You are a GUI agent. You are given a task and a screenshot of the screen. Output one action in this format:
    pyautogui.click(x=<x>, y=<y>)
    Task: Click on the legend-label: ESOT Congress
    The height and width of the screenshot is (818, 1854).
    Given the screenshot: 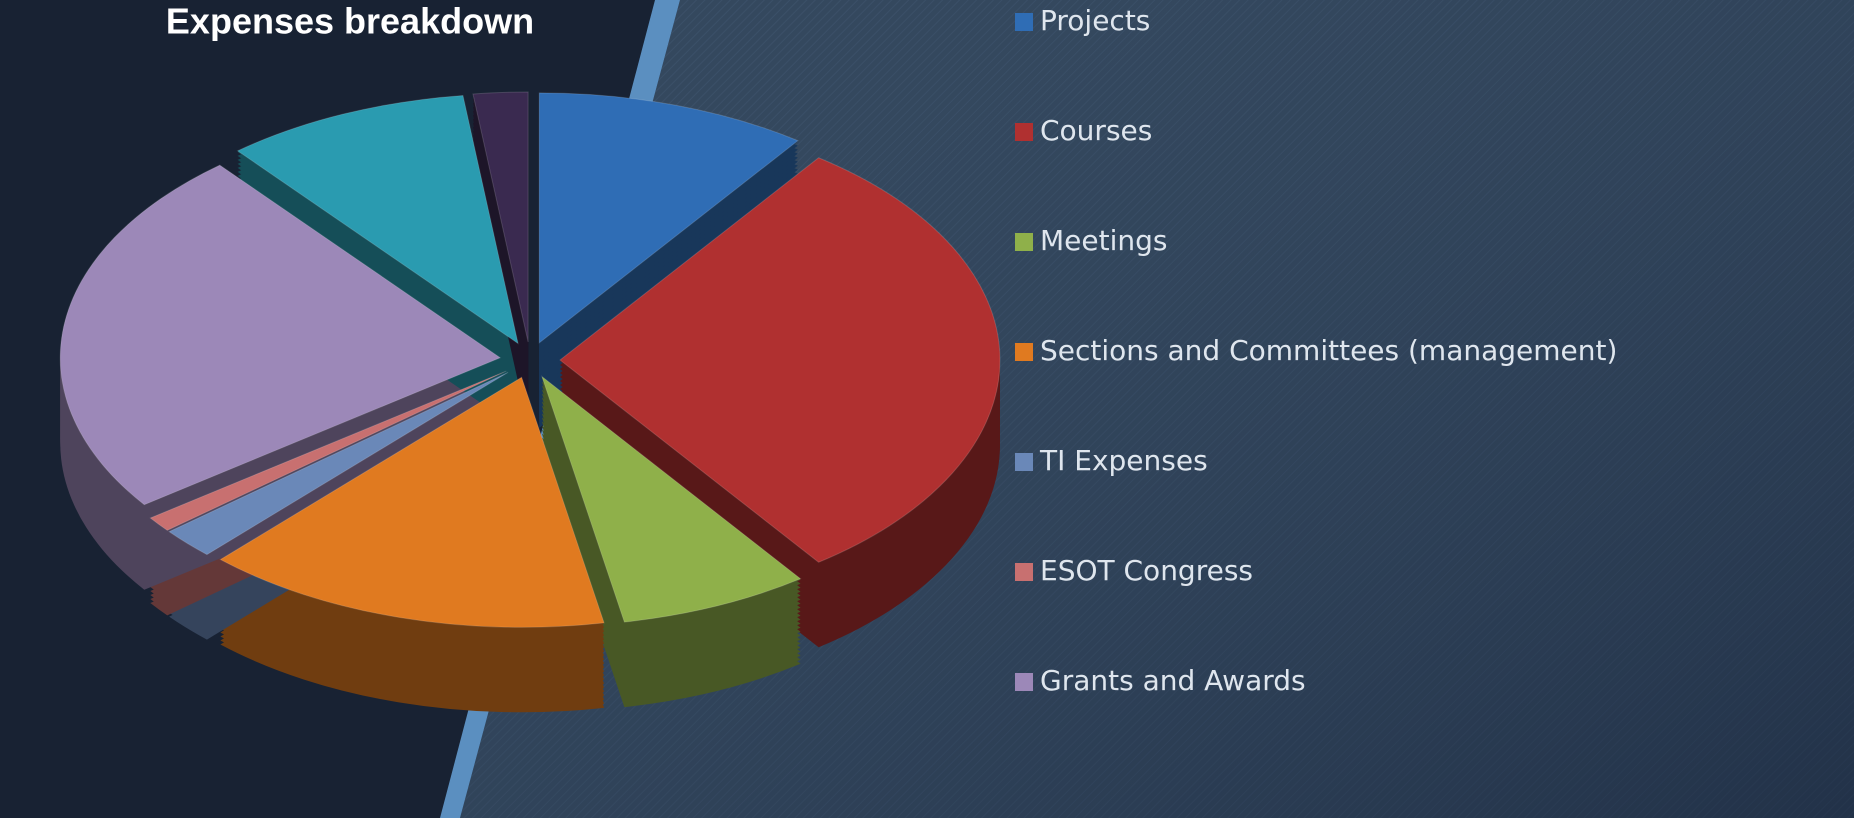 What is the action you would take?
    pyautogui.click(x=1146, y=570)
    